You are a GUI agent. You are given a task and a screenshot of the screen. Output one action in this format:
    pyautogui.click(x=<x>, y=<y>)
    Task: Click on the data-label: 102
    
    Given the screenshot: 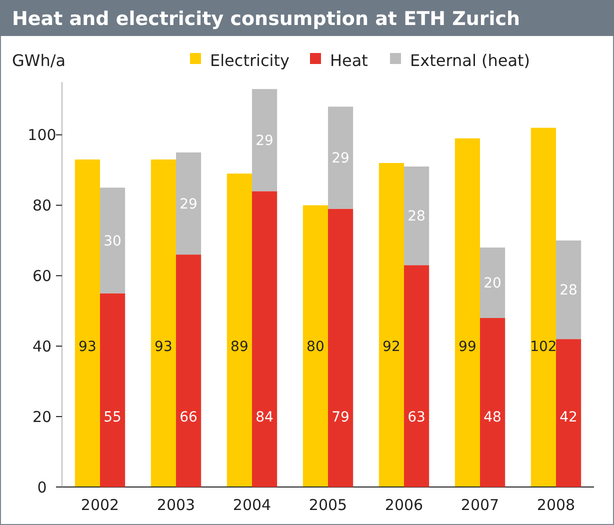 What is the action you would take?
    pyautogui.click(x=543, y=347)
    